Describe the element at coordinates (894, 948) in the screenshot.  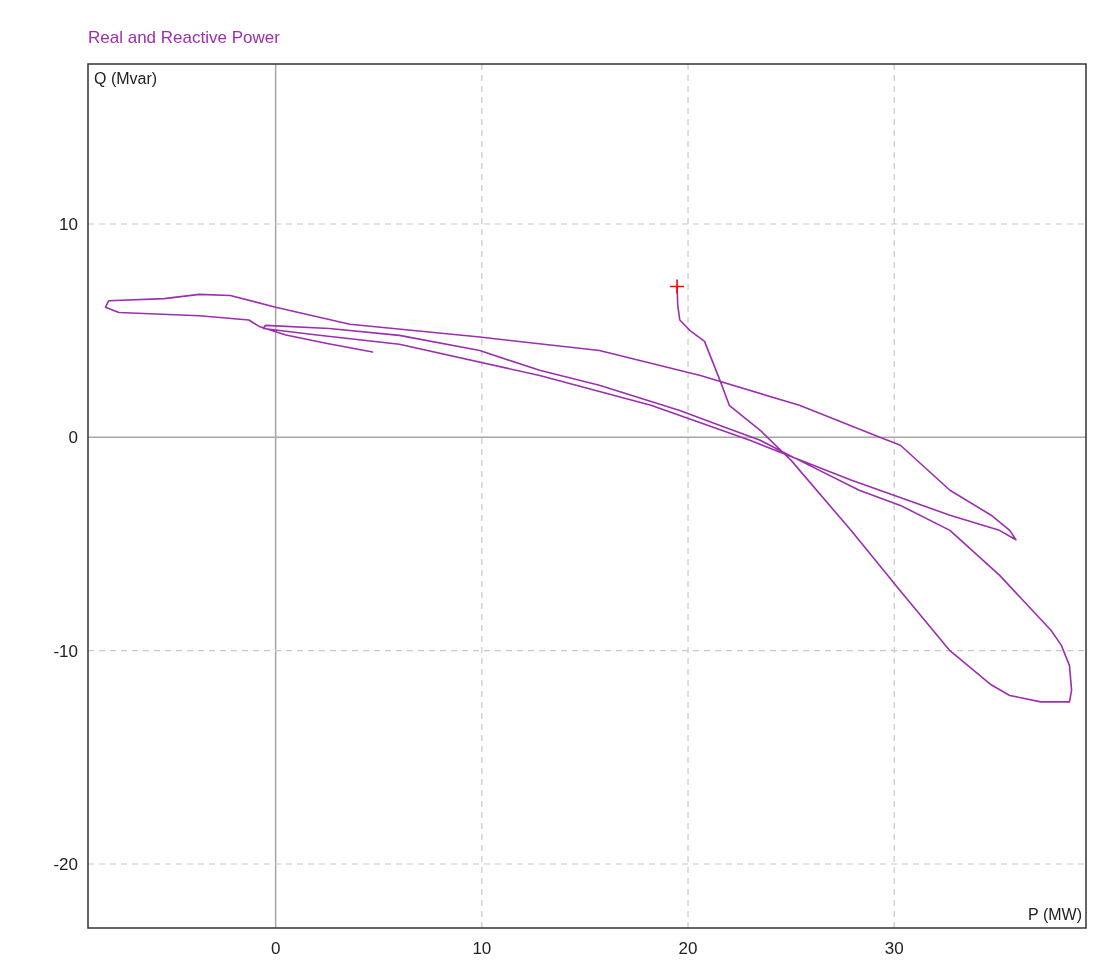
I see `x-tick-label: 30` at that location.